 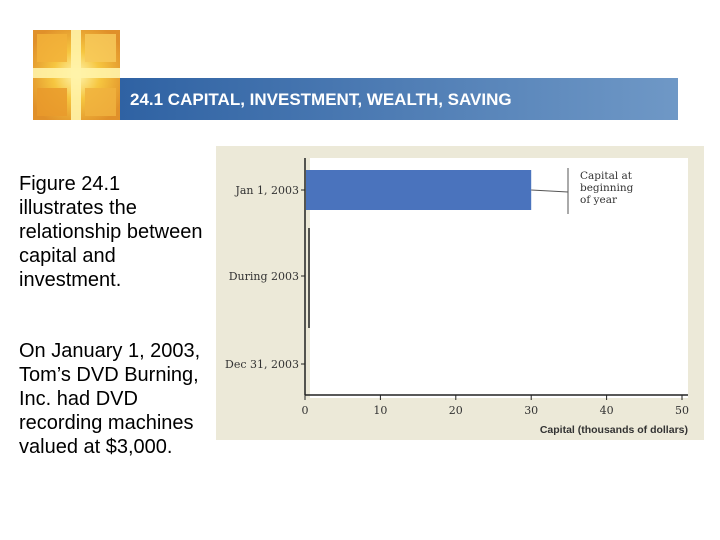 What do you see at coordinates (607, 188) in the screenshot?
I see `annotation-text-line: beginning` at bounding box center [607, 188].